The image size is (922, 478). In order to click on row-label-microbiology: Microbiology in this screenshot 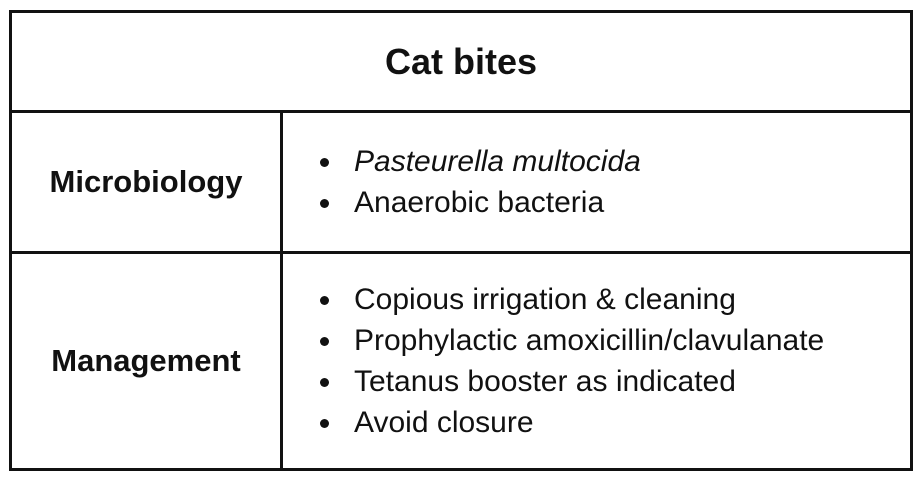, I will do `click(146, 181)`.